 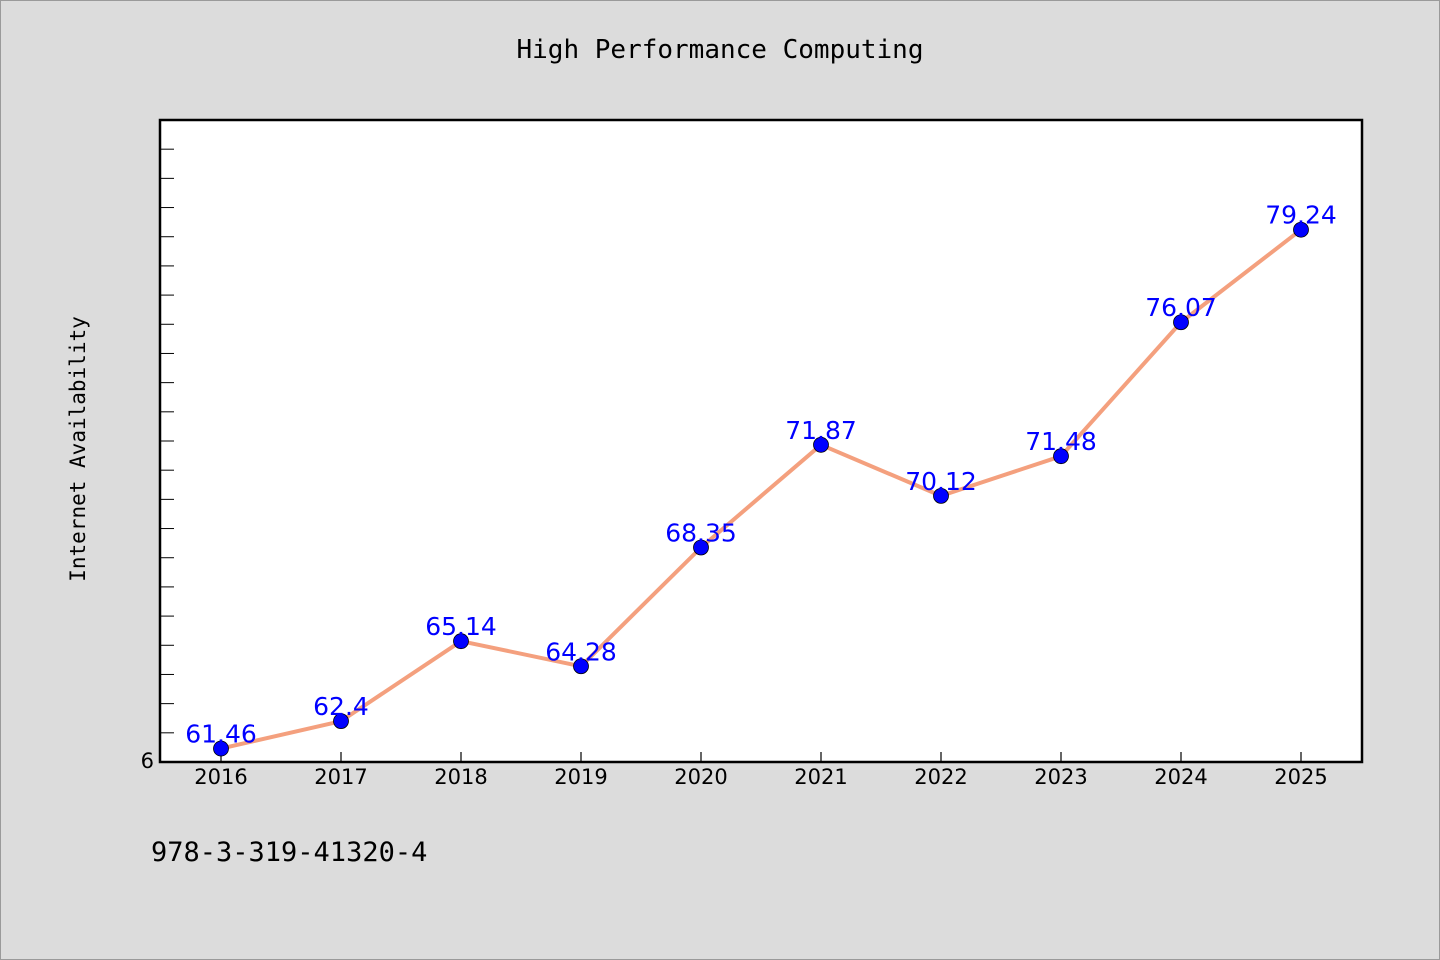 What do you see at coordinates (220, 777) in the screenshot?
I see `x-tick-label: 2016` at bounding box center [220, 777].